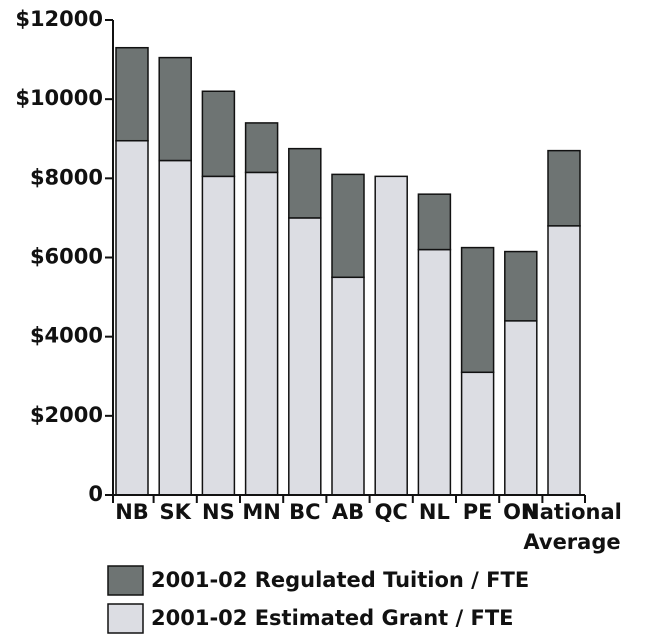 The height and width of the screenshot is (637, 652). Describe the element at coordinates (95, 494) in the screenshot. I see `y-tick-label: 0` at that location.